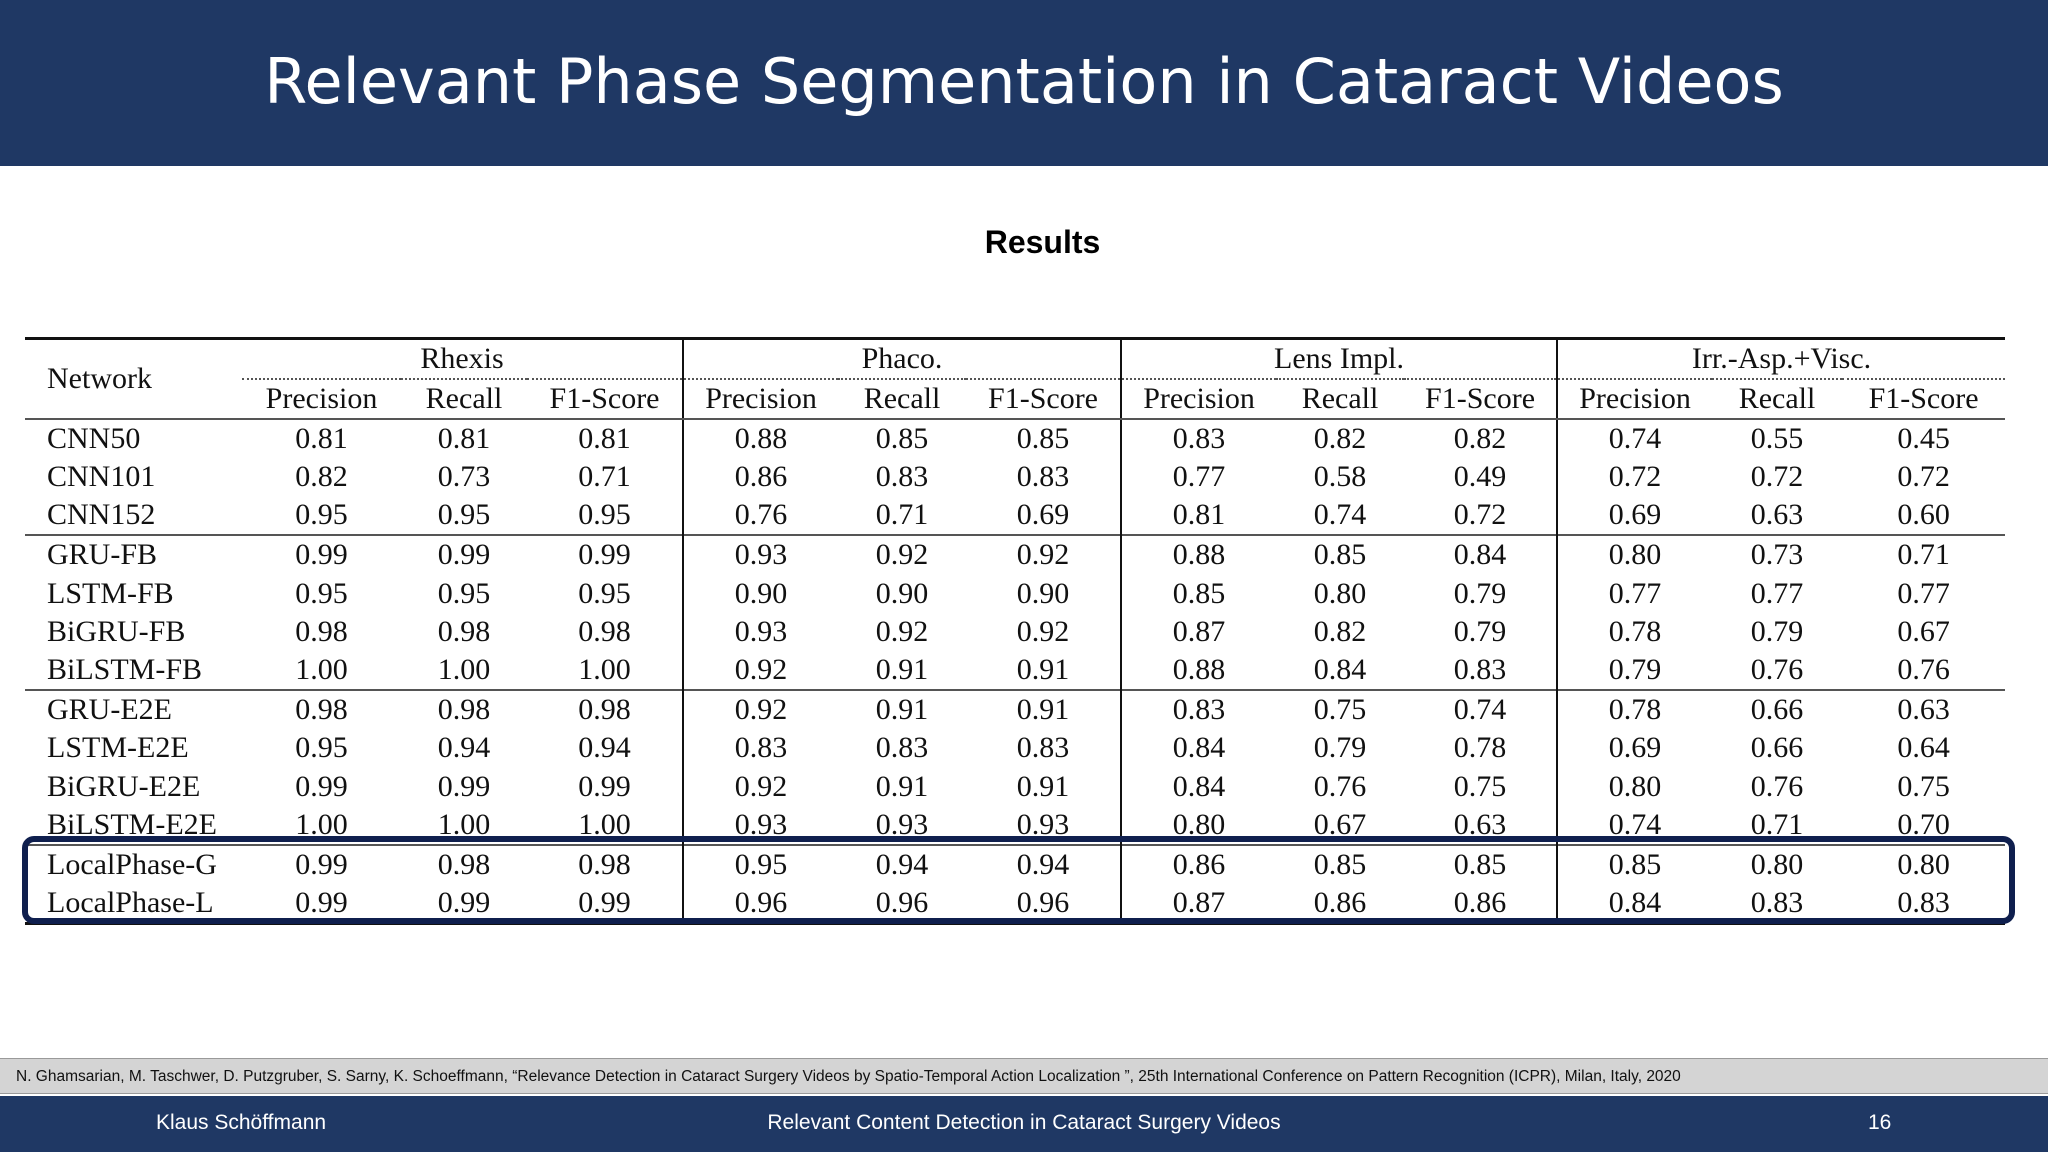 The width and height of the screenshot is (2048, 1152). Describe the element at coordinates (1481, 516) in the screenshot. I see `metric-cell: 0.72` at that location.